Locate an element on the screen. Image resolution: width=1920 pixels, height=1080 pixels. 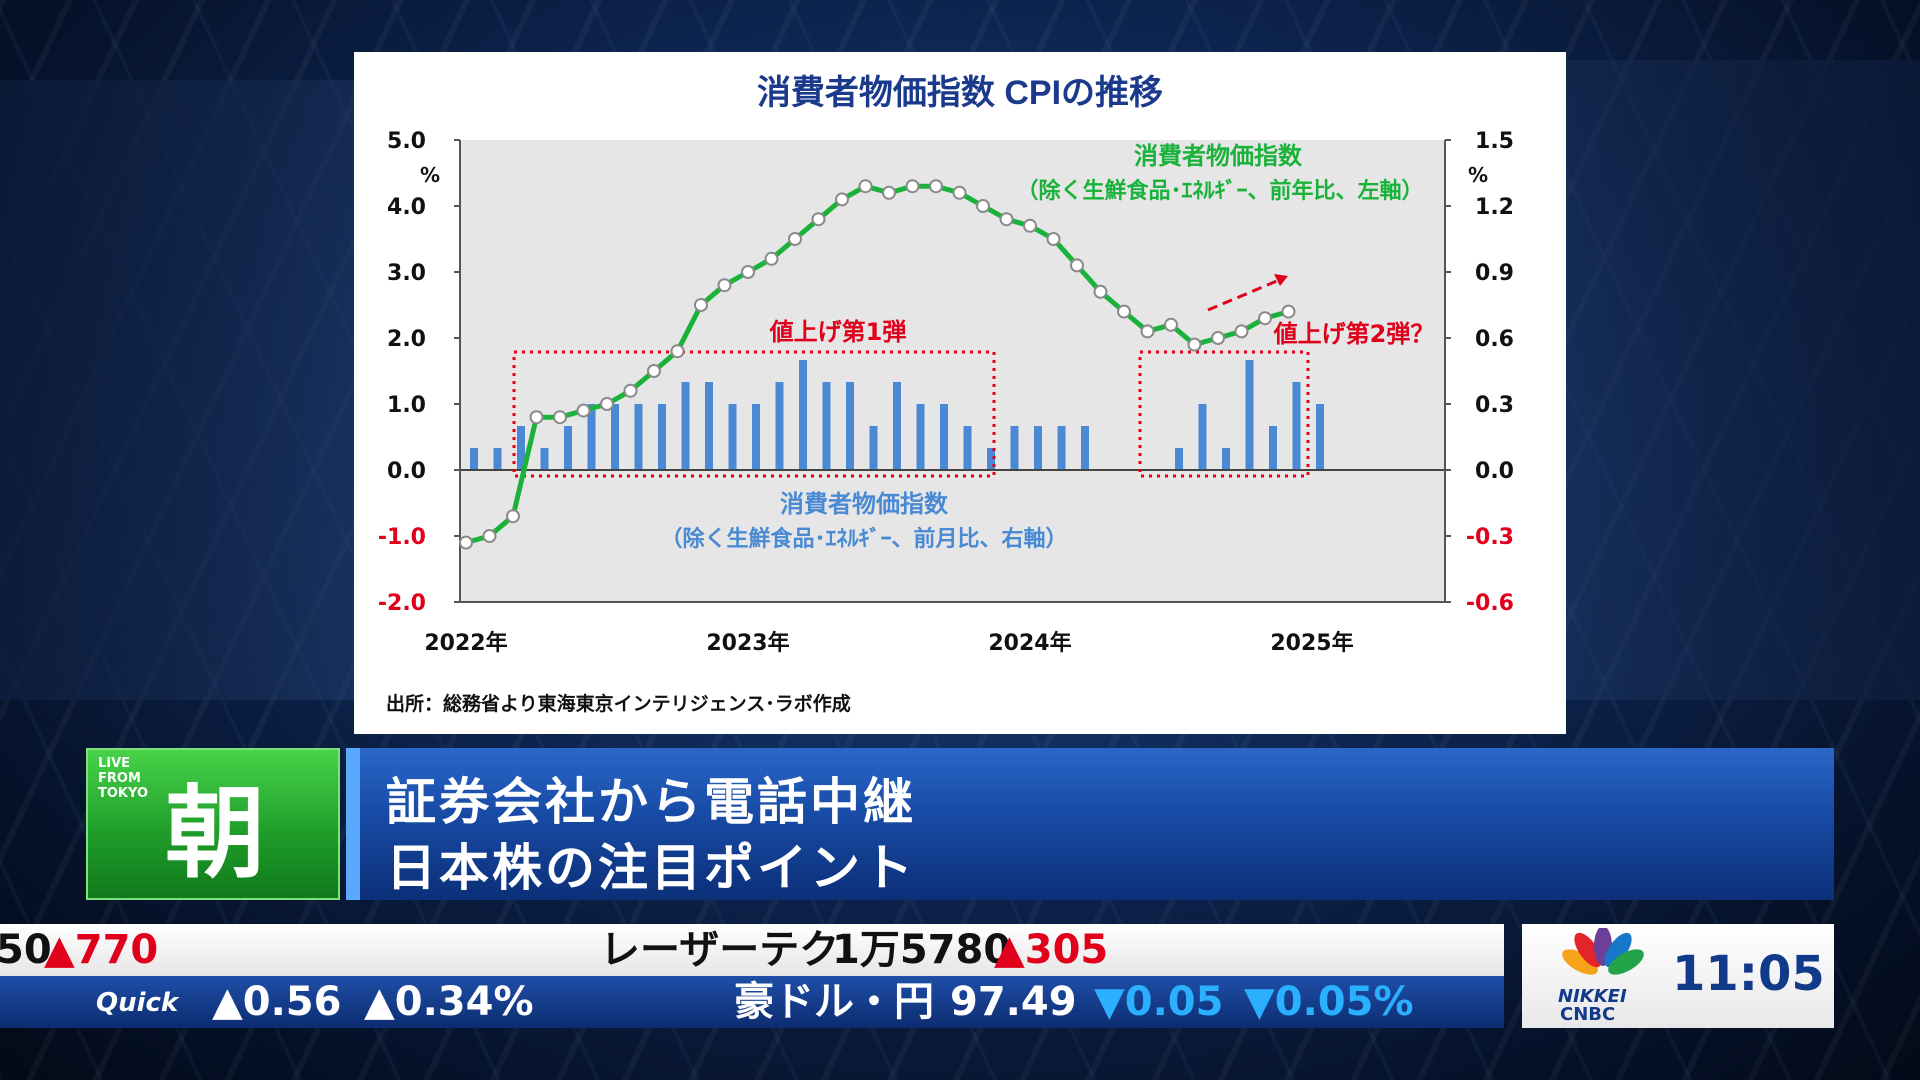
y-right-tick-label: 0.6 is located at coordinates (1494, 339).